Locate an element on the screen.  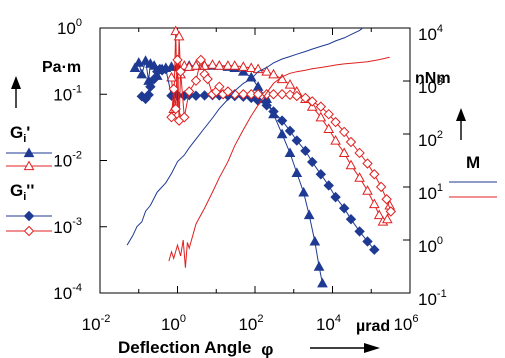
y-right-tick-label-3-exp: 1 is located at coordinates (440, 188).